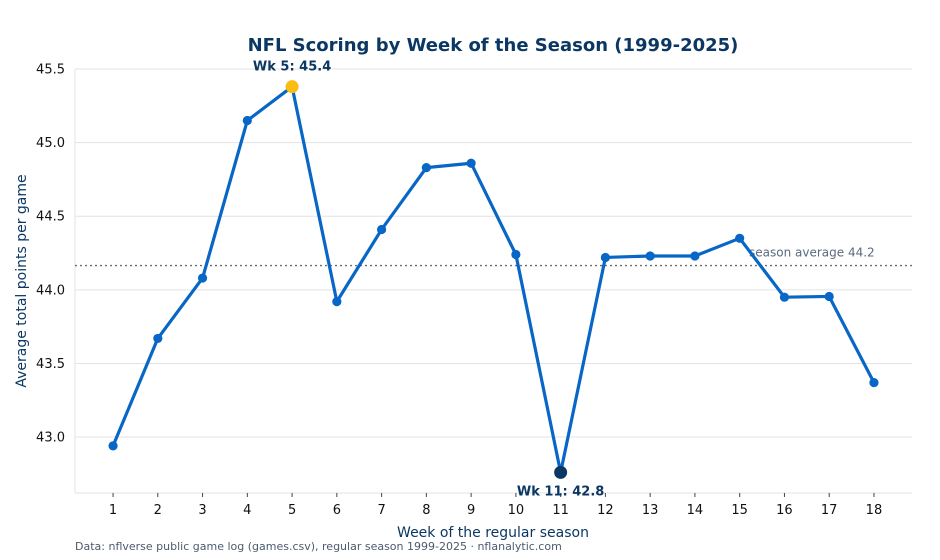 This screenshot has width=940, height=560. Describe the element at coordinates (158, 510) in the screenshot. I see `x-tick-label: 2` at that location.